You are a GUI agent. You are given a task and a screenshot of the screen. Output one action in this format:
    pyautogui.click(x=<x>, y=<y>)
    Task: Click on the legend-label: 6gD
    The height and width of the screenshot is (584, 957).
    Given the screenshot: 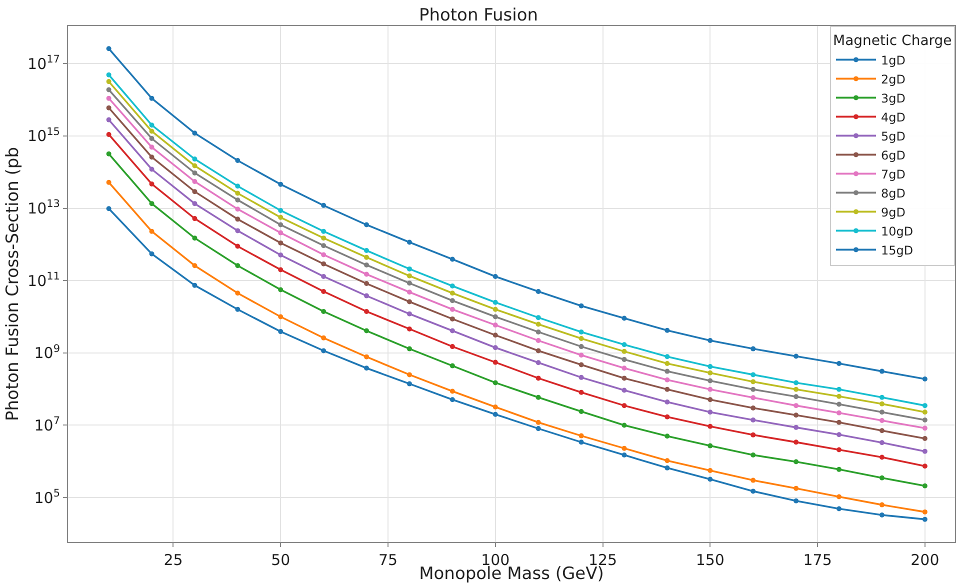 What is the action you would take?
    pyautogui.click(x=893, y=155)
    